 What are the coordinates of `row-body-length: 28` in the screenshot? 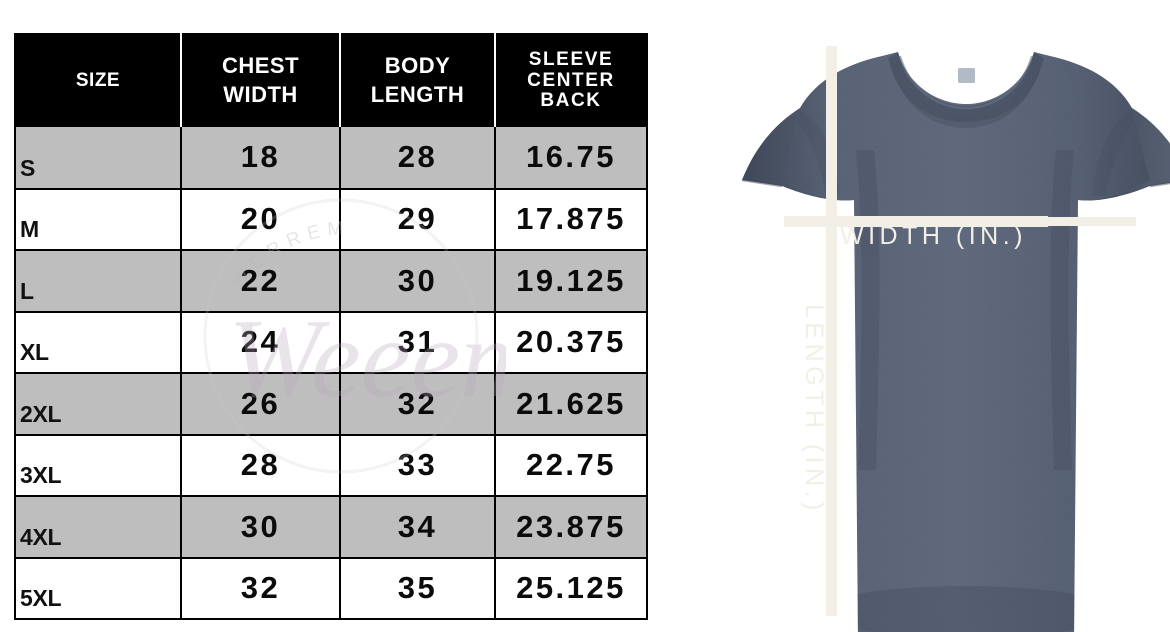 It's located at (418, 158).